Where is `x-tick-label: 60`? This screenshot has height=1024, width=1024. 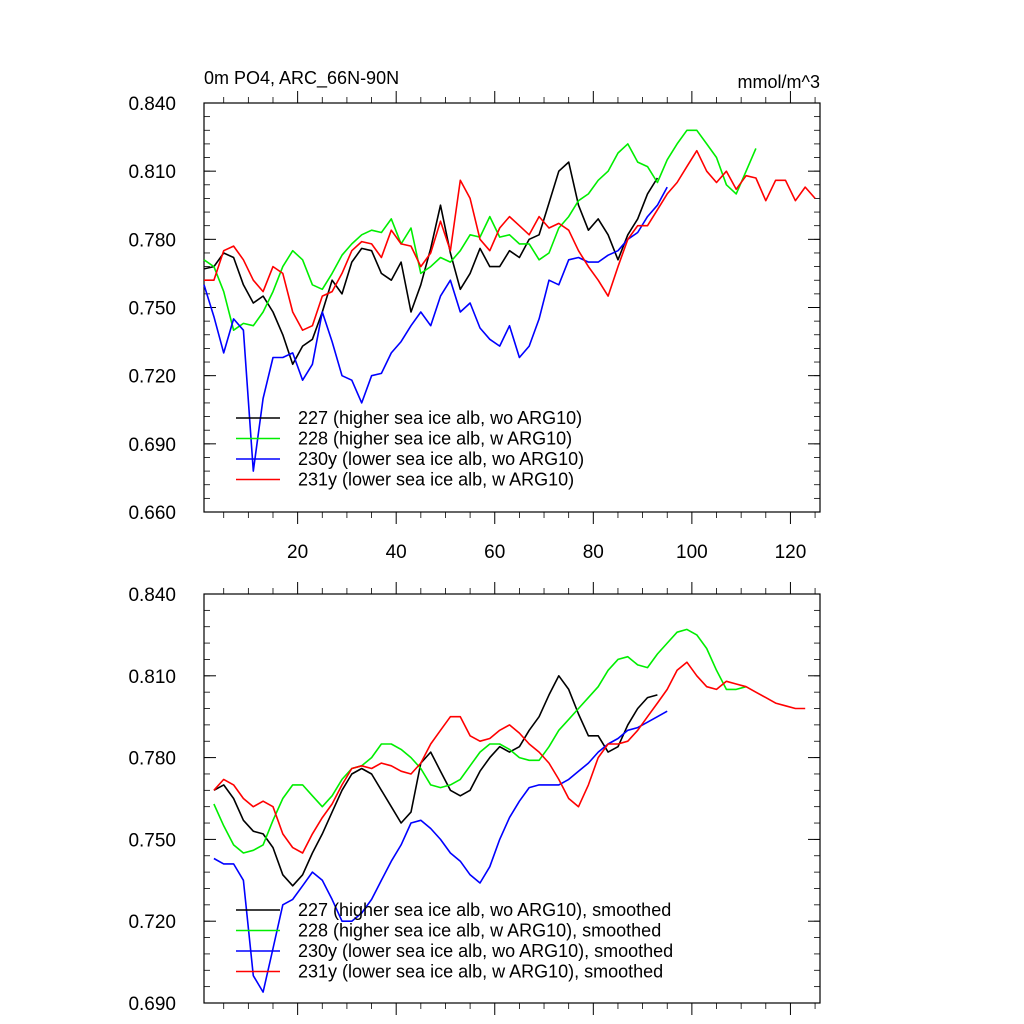 x-tick-label: 60 is located at coordinates (494, 552).